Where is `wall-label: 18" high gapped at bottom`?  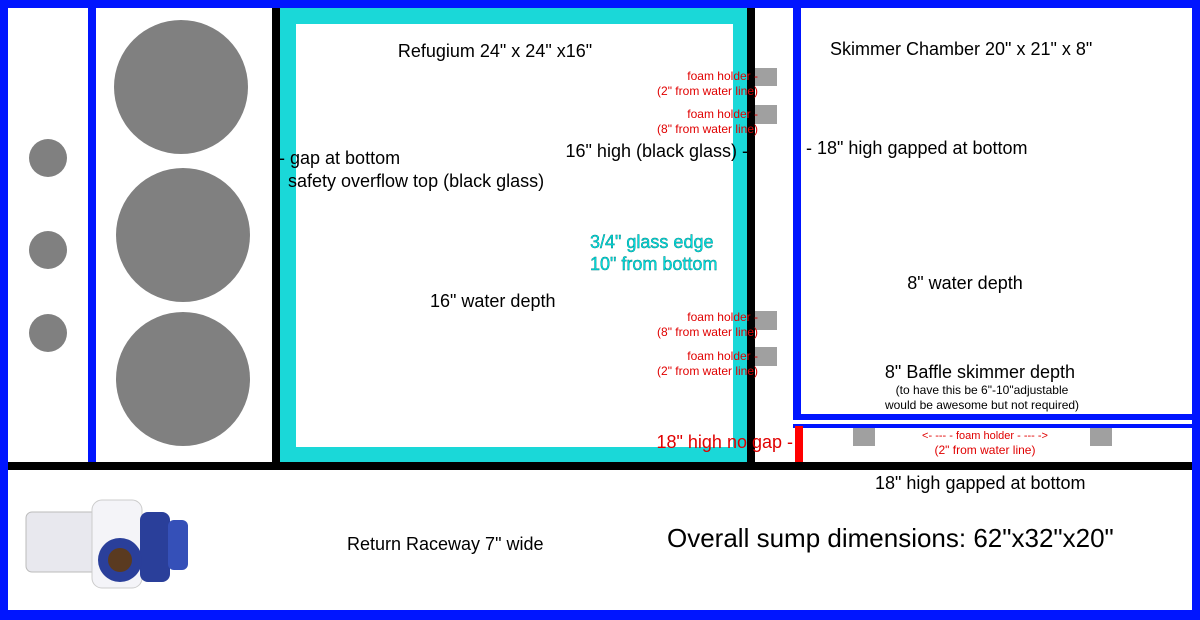 wall-label: 18" high gapped at bottom is located at coordinates (980, 483).